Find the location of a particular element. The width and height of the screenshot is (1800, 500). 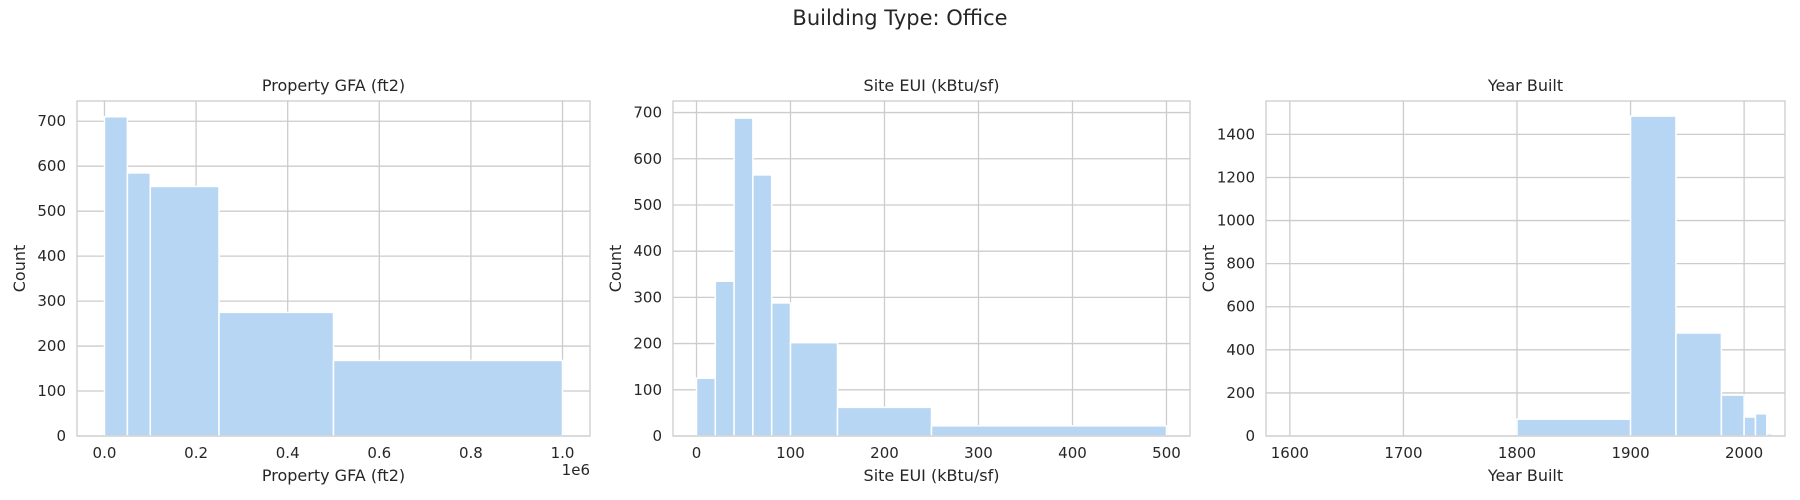

x-tick-label: 1700 is located at coordinates (1403, 453).